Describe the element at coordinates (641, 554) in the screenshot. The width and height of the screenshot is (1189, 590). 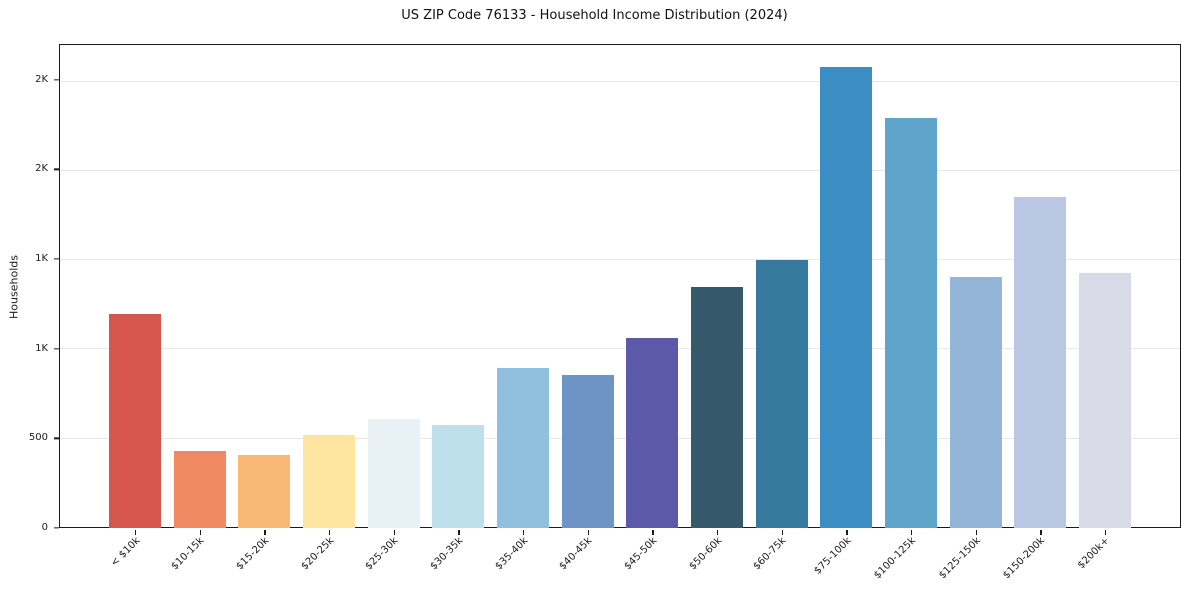
I see `x-tick-label: $45-50k` at that location.